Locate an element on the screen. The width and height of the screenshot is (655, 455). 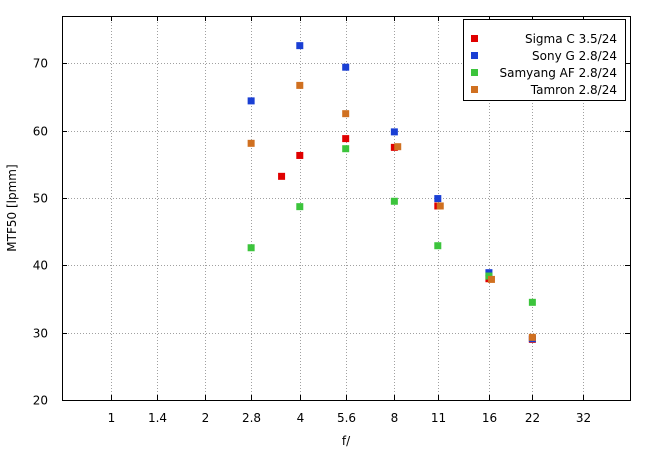
x-tick-label: 1.4 is located at coordinates (157, 418).